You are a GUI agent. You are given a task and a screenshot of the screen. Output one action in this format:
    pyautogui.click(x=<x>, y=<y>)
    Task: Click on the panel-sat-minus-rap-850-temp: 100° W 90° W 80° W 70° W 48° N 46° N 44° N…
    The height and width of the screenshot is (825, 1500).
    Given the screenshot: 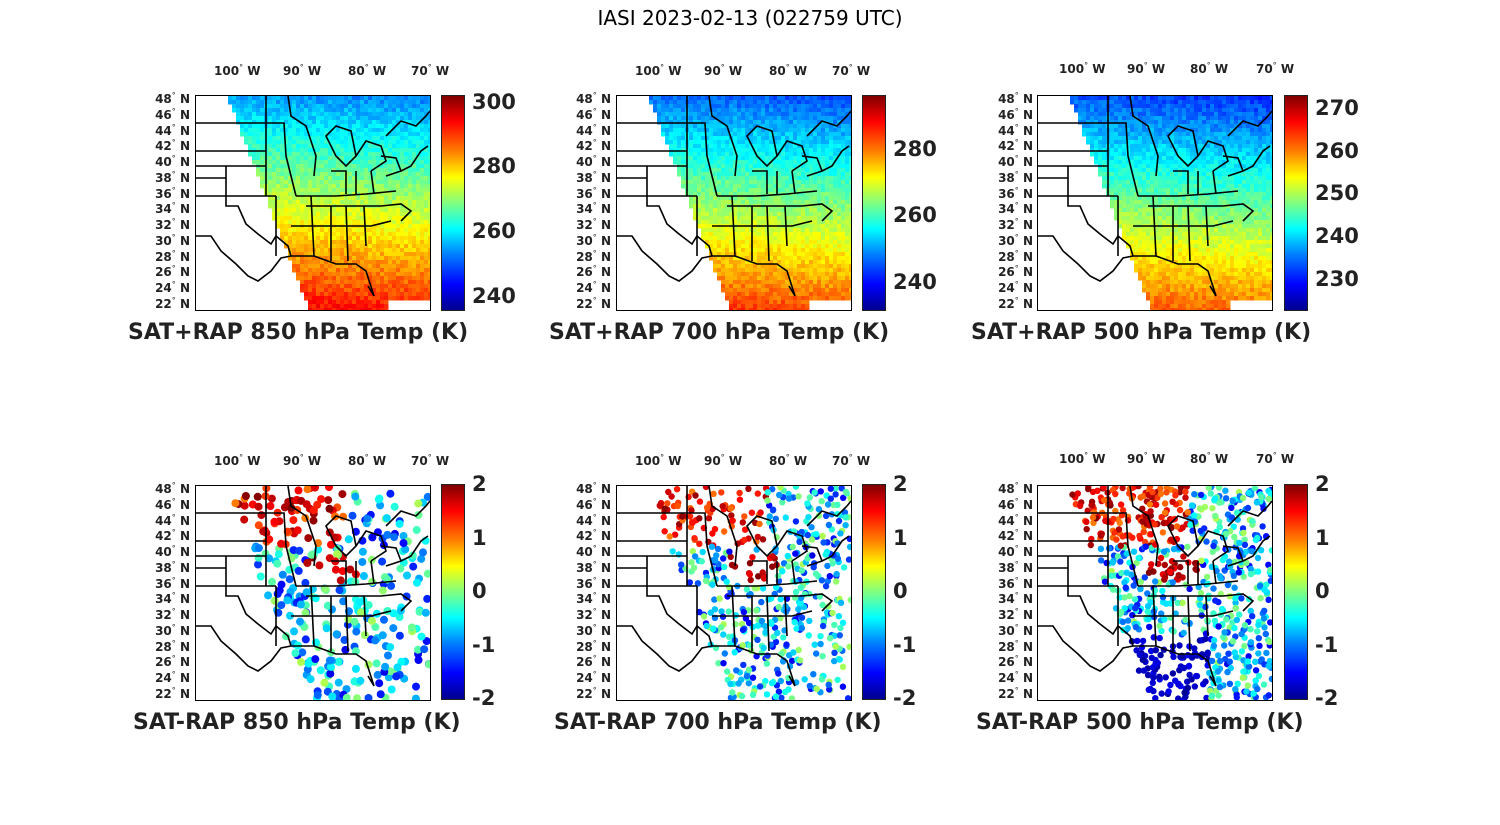 What is the action you would take?
    pyautogui.click(x=340, y=603)
    